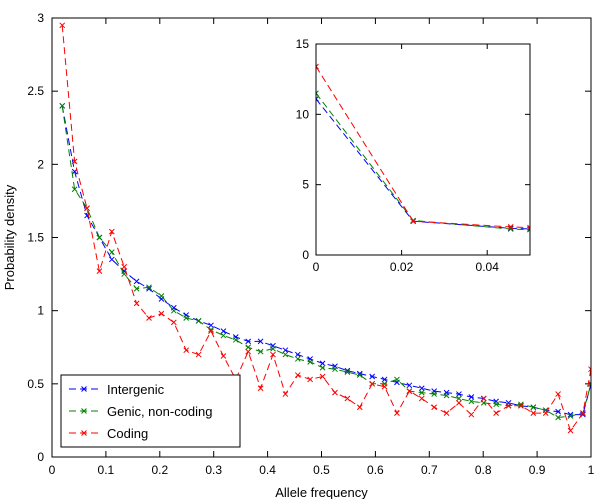 Image resolution: width=597 pixels, height=499 pixels. I want to click on main-x-tick-label: 0.1, so click(106, 470).